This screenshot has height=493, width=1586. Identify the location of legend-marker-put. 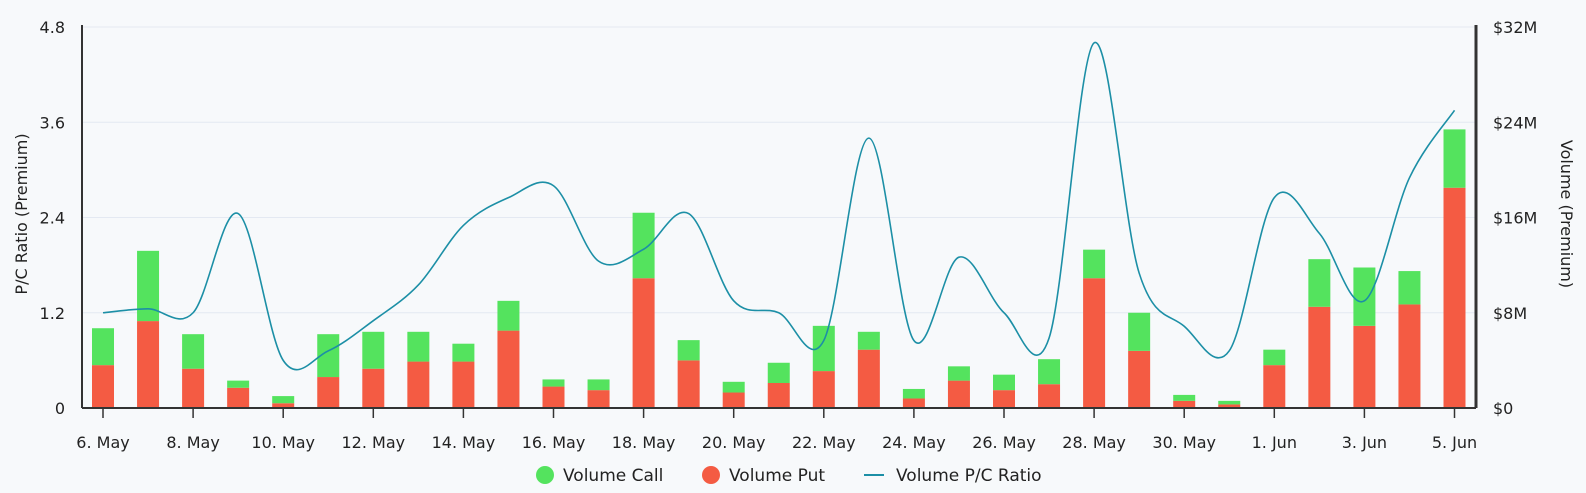
(711, 475).